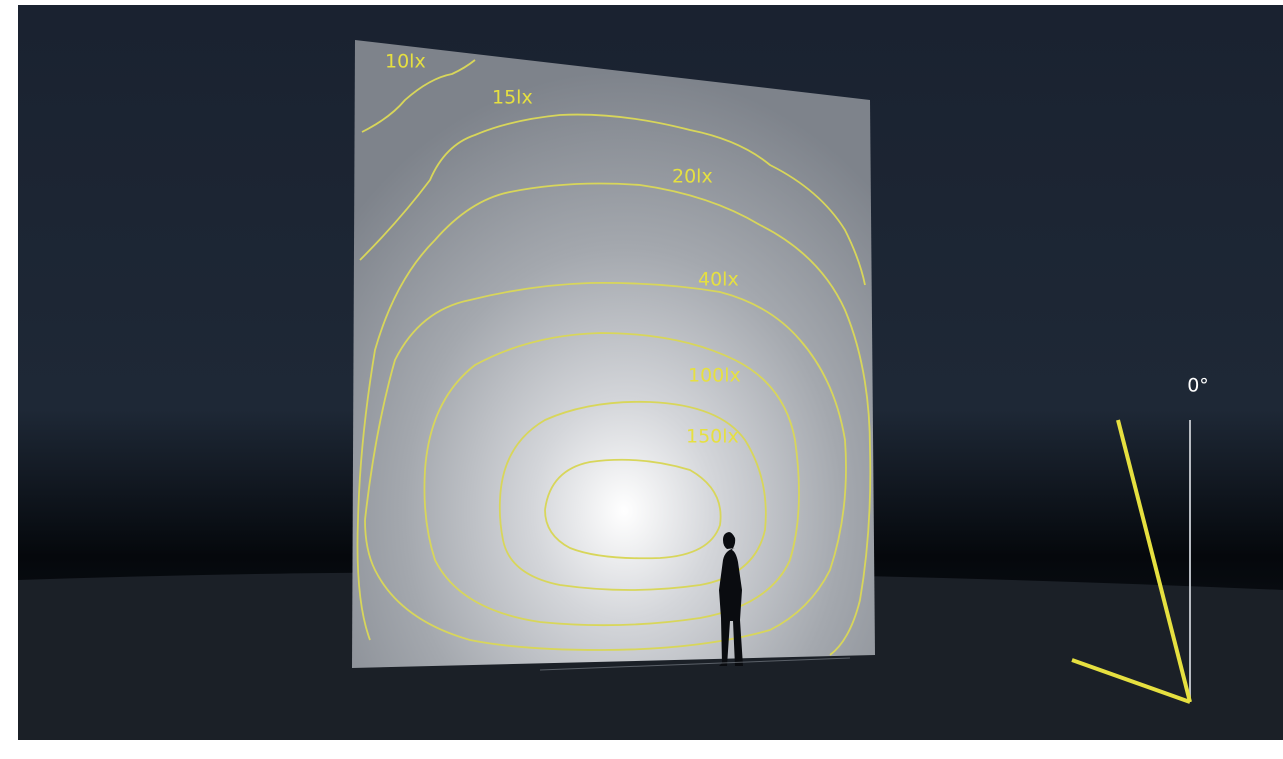 This screenshot has height=759, width=1283. What do you see at coordinates (731, 599) in the screenshot?
I see `person` at bounding box center [731, 599].